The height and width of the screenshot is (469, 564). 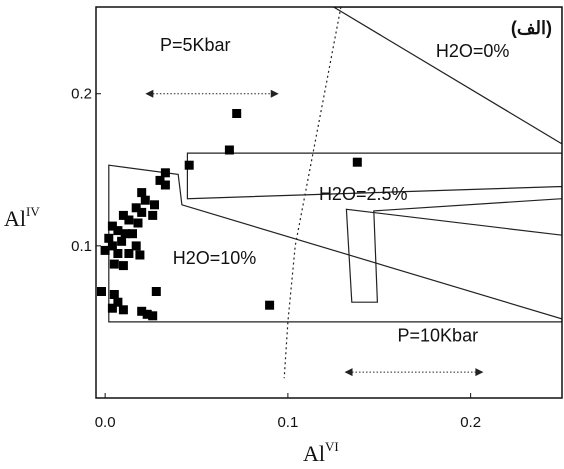 What do you see at coordinates (470, 422) in the screenshot?
I see `x-tick-label-2: 0.2` at bounding box center [470, 422].